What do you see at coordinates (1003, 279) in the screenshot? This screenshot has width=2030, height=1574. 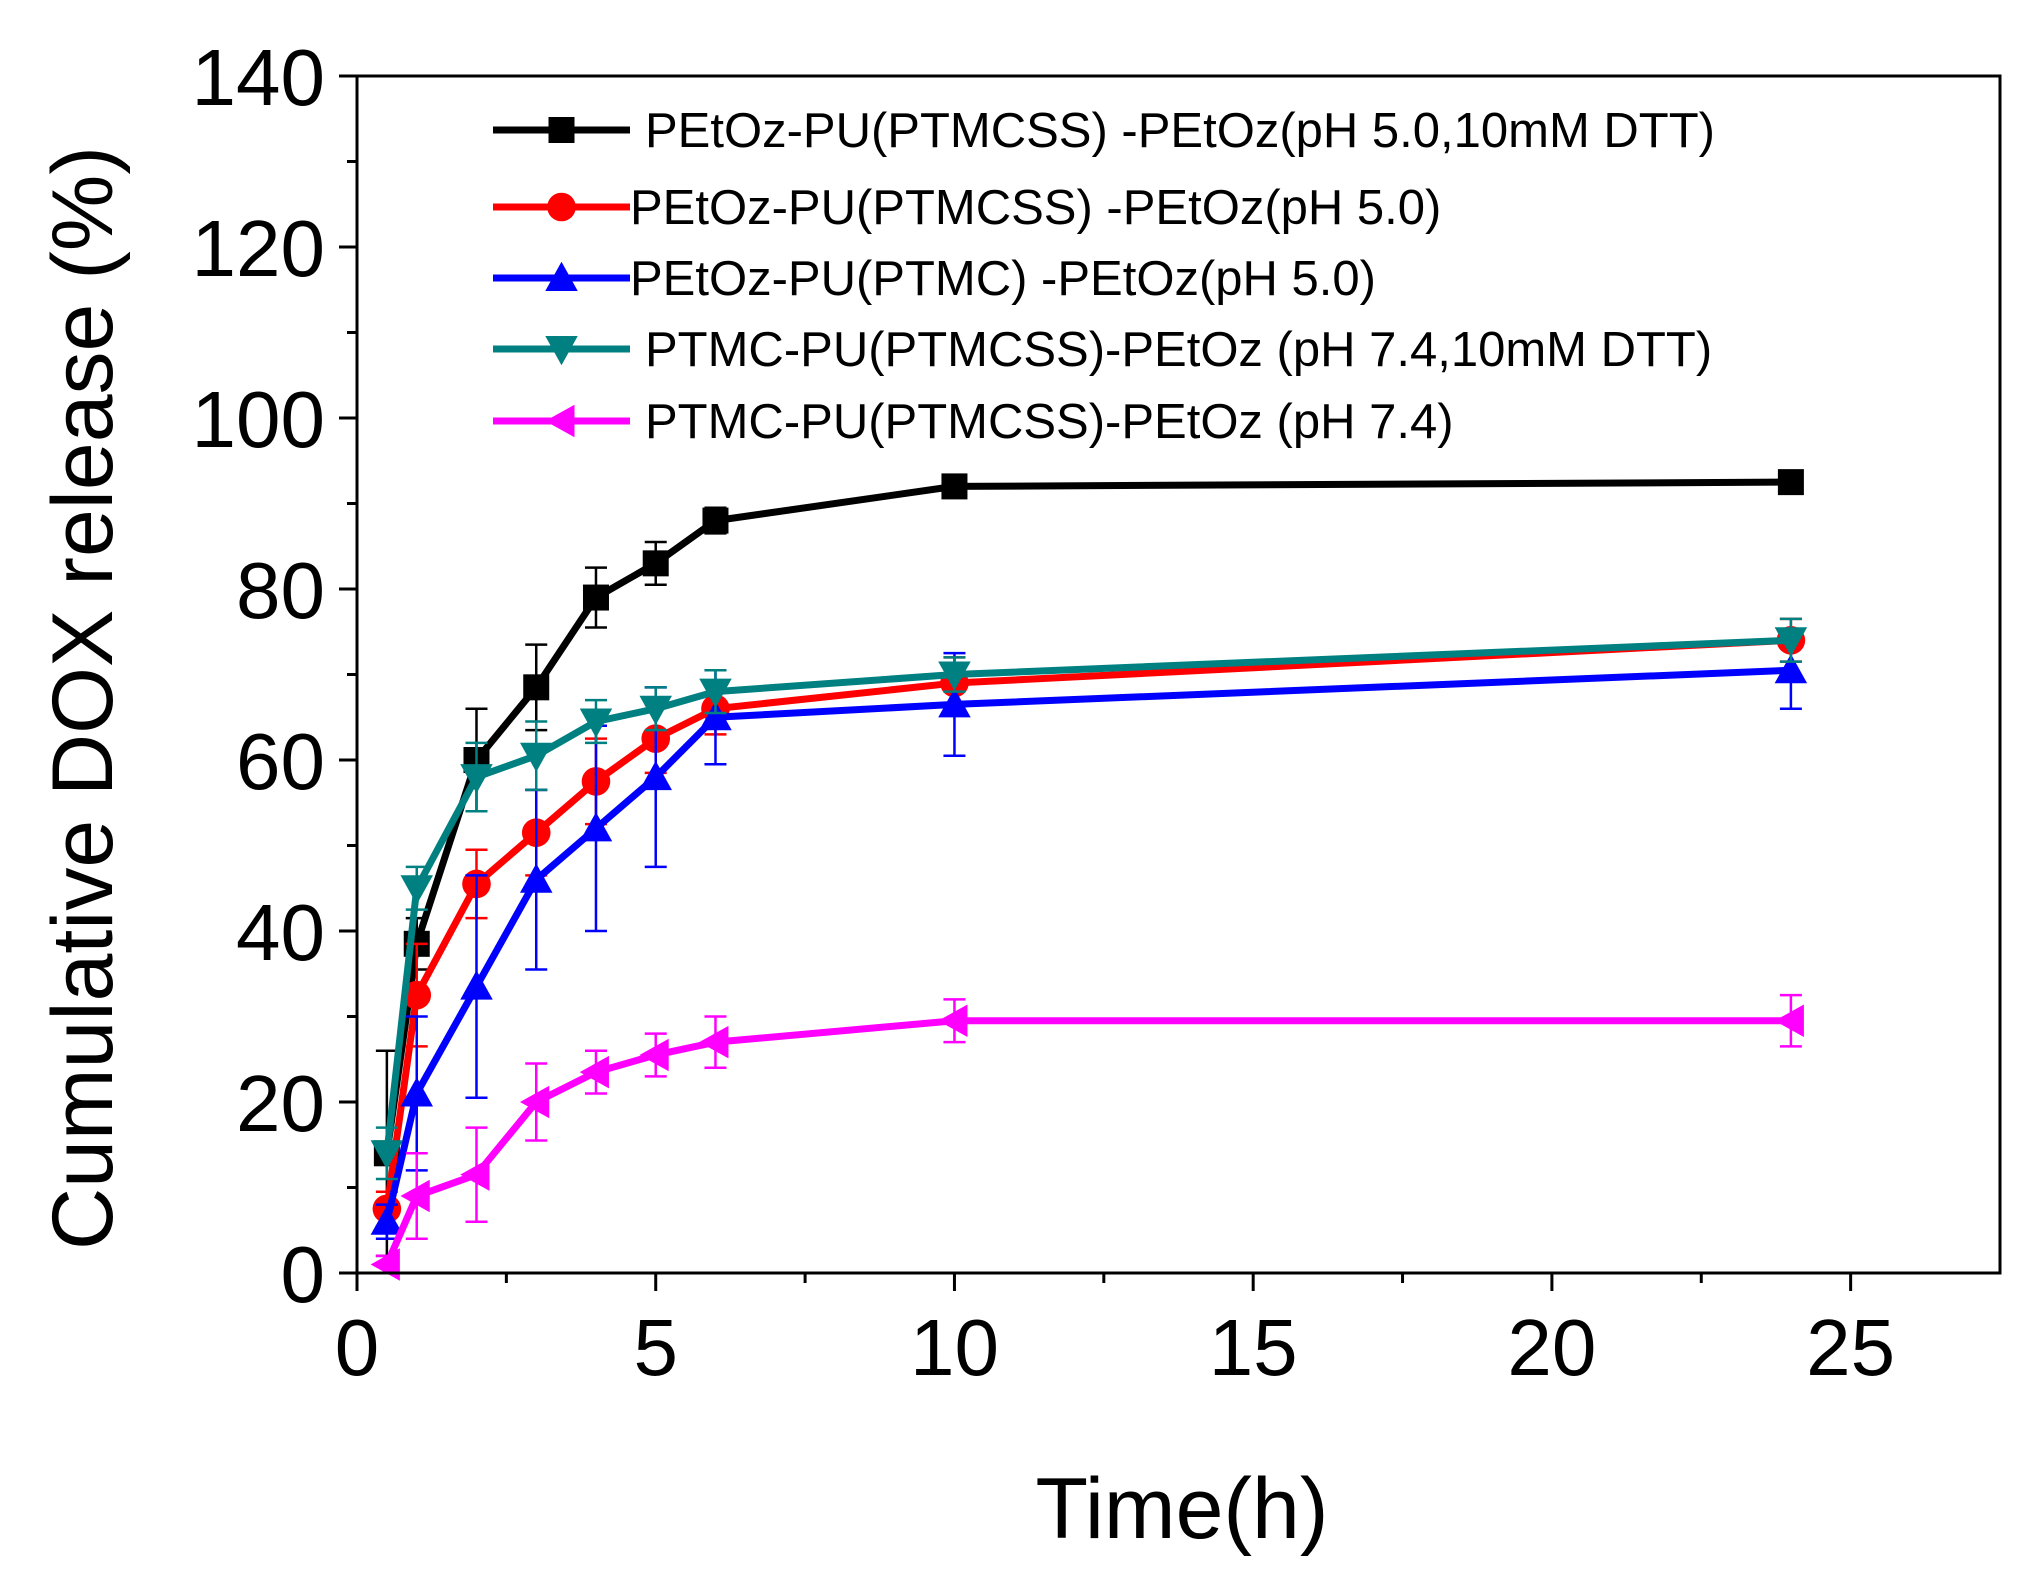 I see `legend-label: PEtOz-PU(PTMC) -PEtOz(pH 5.0)` at bounding box center [1003, 279].